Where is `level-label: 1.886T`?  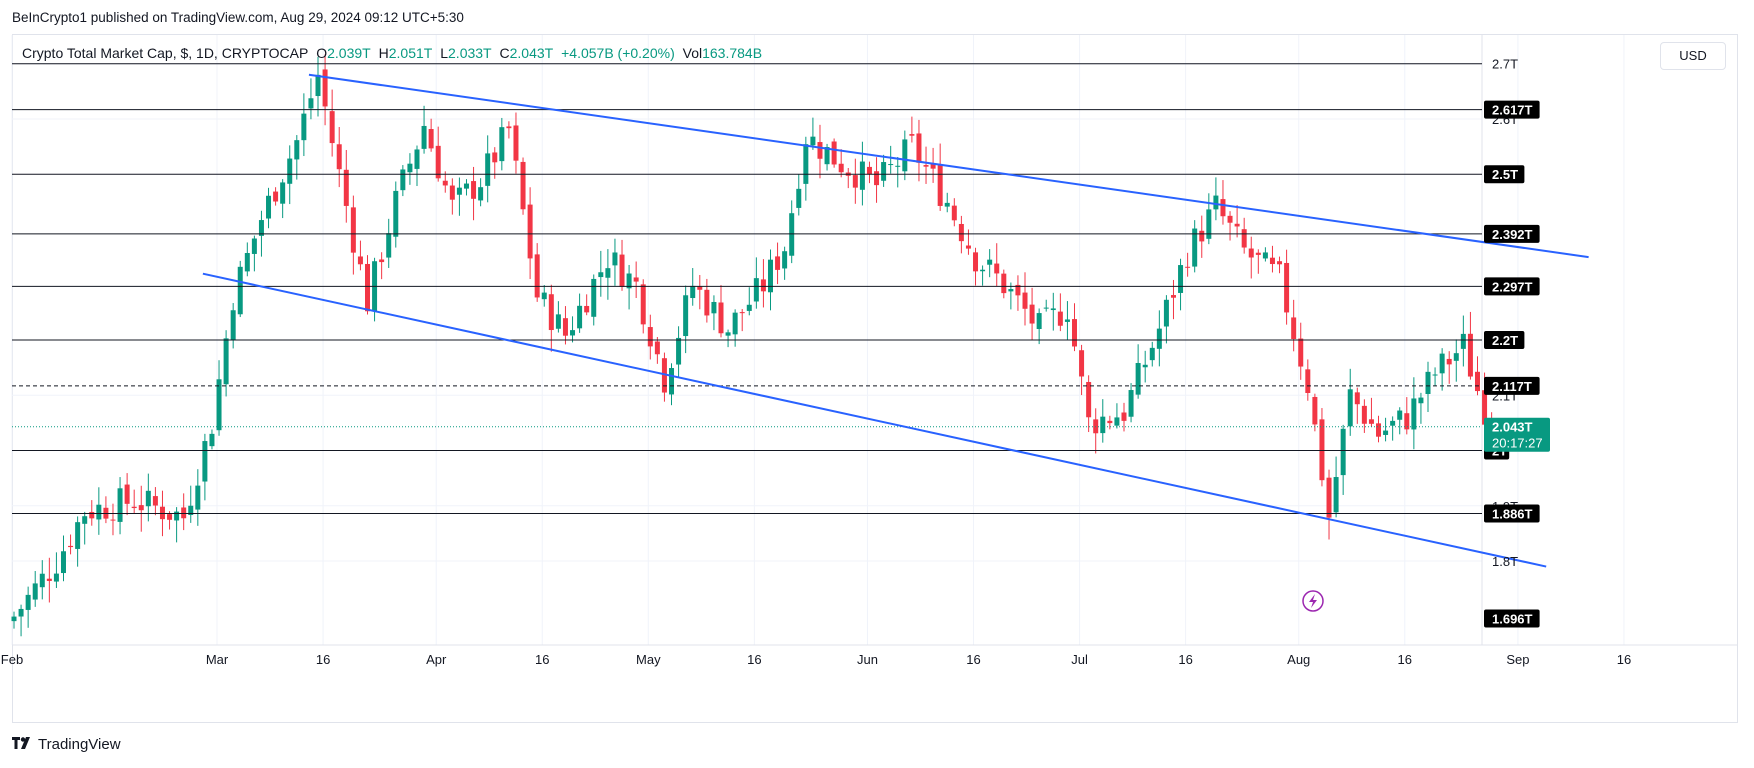
level-label: 1.886T is located at coordinates (1512, 513).